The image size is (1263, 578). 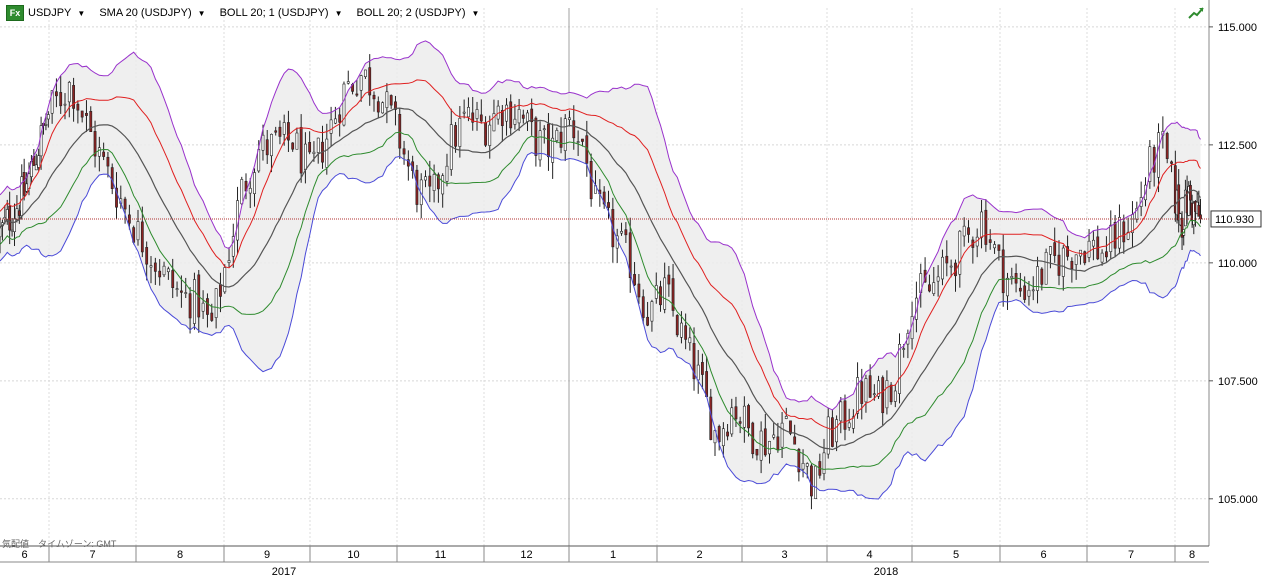 I want to click on y-tick-label: 105.000, so click(x=1238, y=500).